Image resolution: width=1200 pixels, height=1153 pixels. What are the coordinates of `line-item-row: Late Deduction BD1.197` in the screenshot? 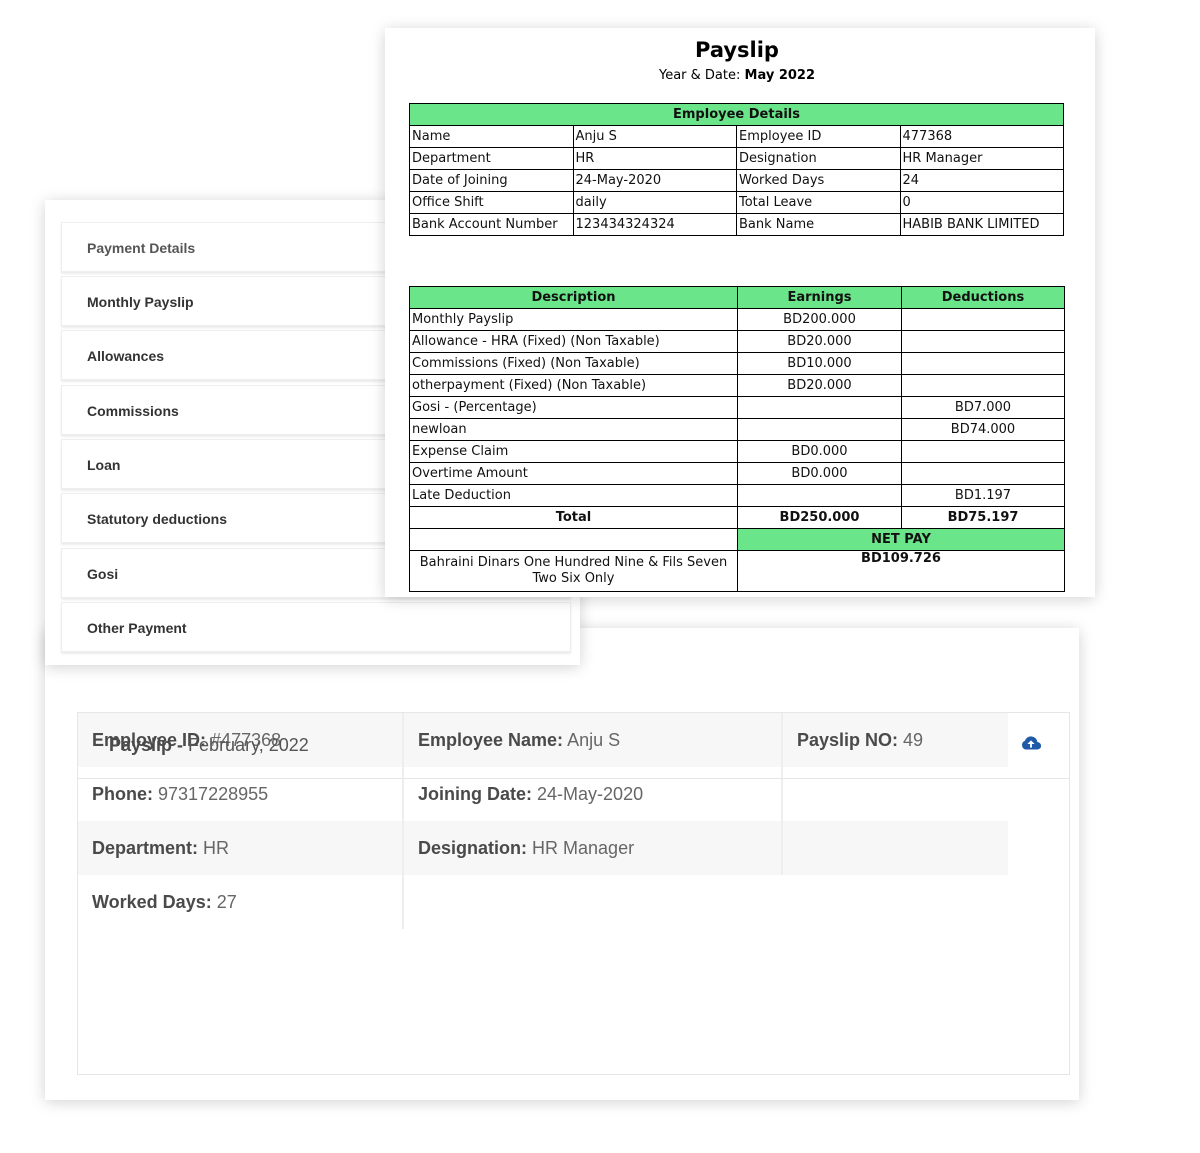 It's located at (737, 495).